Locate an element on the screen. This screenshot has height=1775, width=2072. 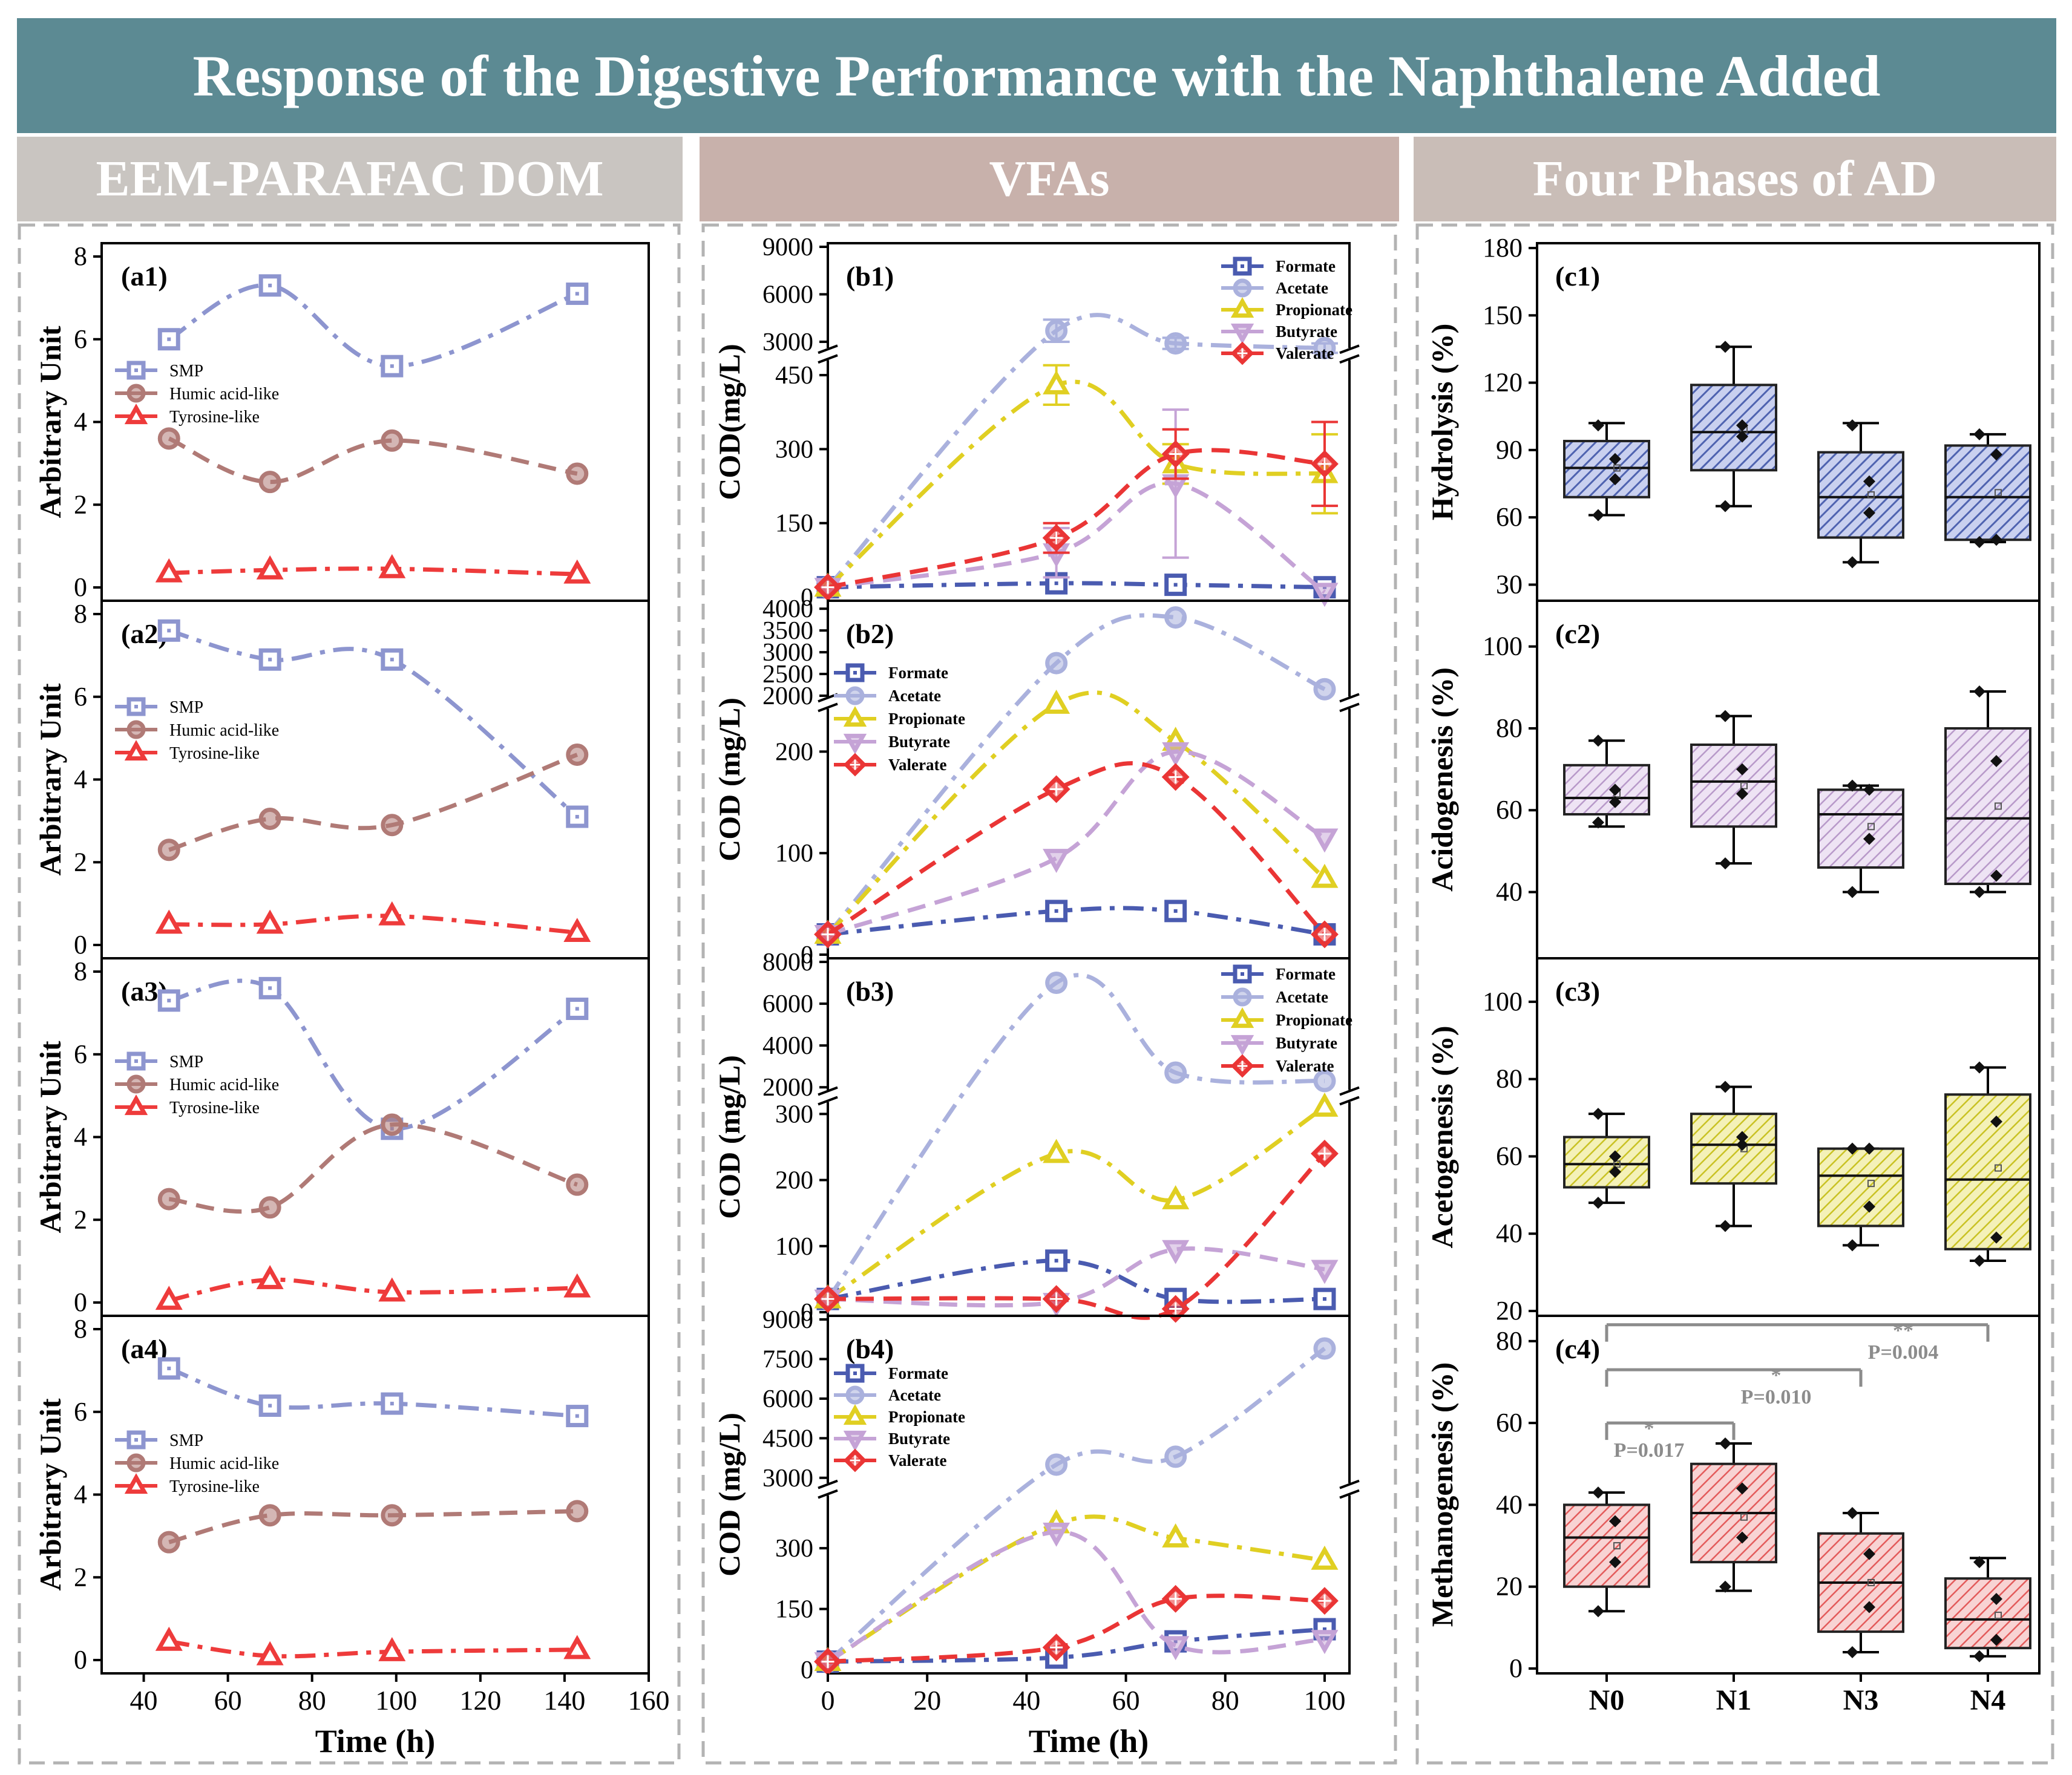
y-tick-label: 8 is located at coordinates (81, 614).